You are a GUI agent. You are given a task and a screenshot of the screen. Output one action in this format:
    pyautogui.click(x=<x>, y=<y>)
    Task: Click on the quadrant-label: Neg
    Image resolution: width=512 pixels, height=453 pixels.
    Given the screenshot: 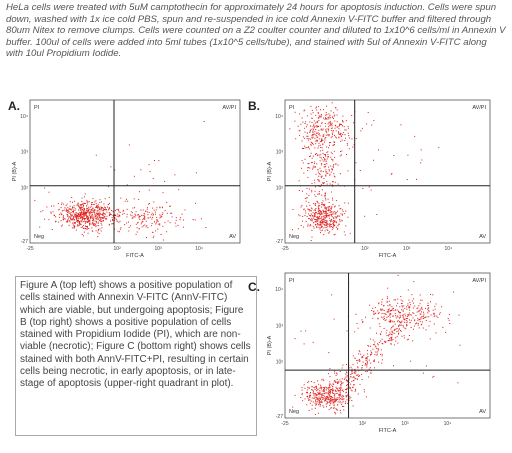 What is the action you would take?
    pyautogui.click(x=294, y=237)
    